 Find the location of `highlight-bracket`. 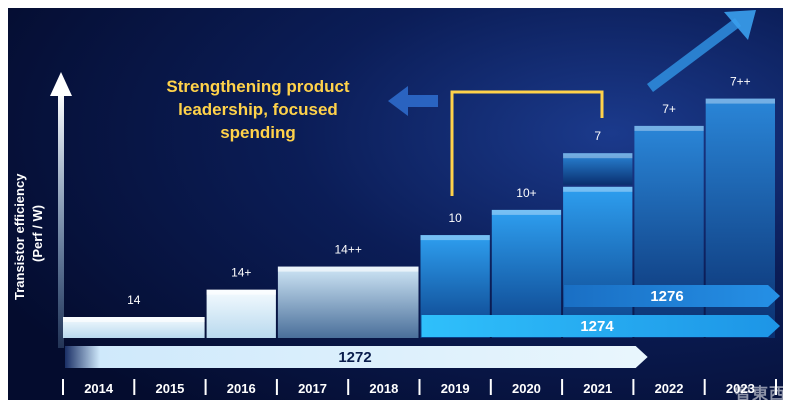

highlight-bracket is located at coordinates (527, 143).